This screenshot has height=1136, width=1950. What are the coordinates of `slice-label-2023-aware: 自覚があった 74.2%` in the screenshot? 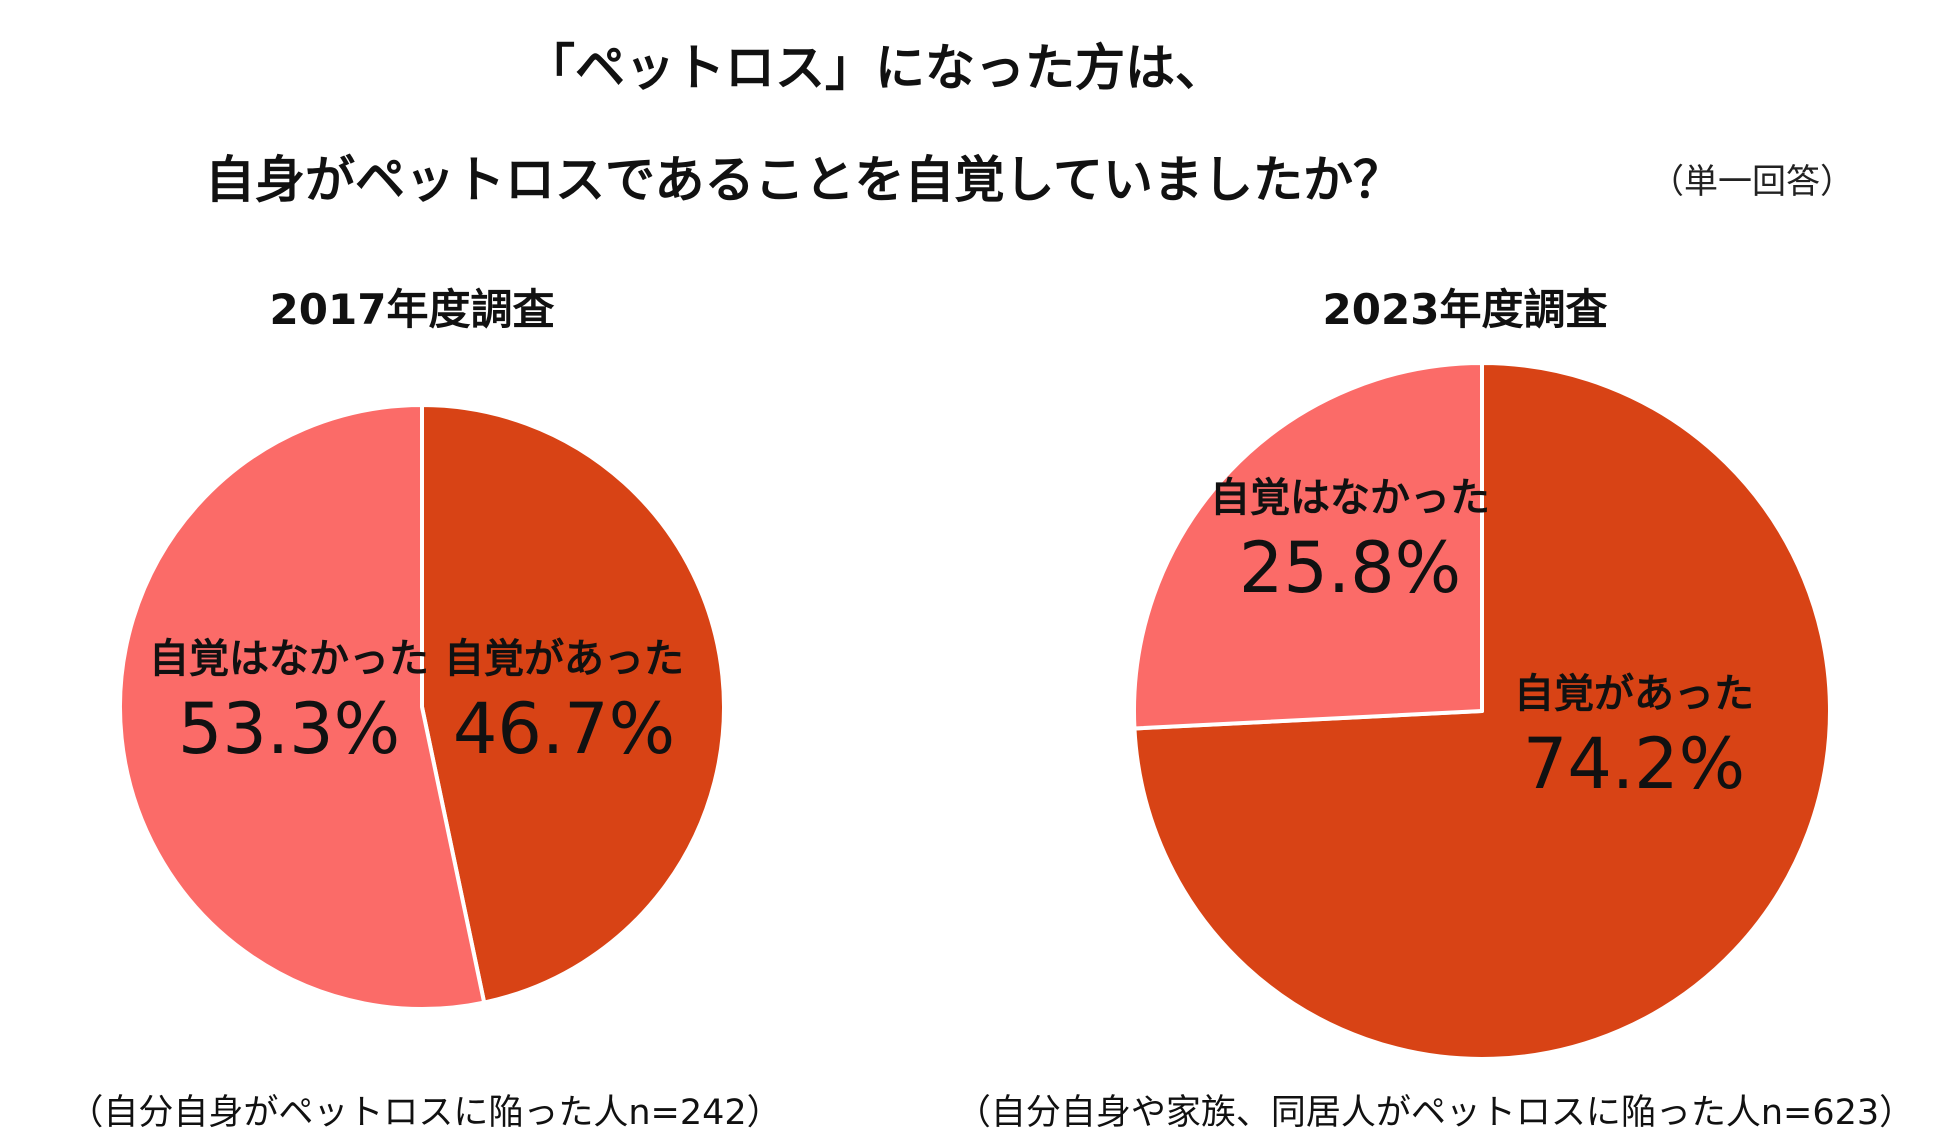 It's located at (1634, 738).